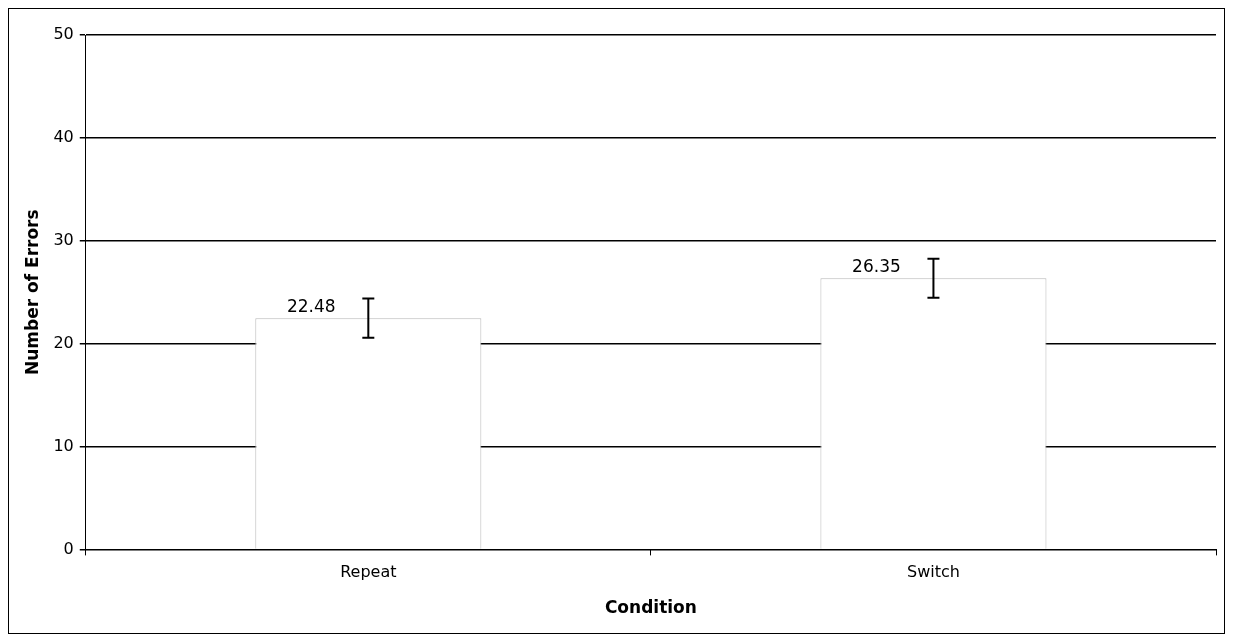 The height and width of the screenshot is (644, 1235). I want to click on y-tick-label: 0, so click(68, 548).